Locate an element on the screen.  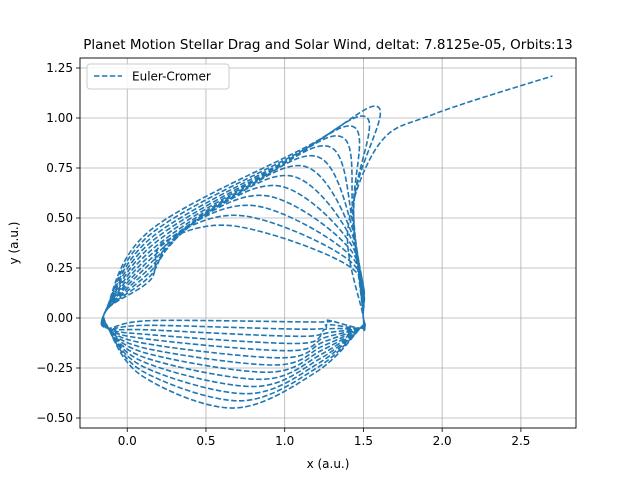
legend: Euler-Cromer is located at coordinates (158, 76).